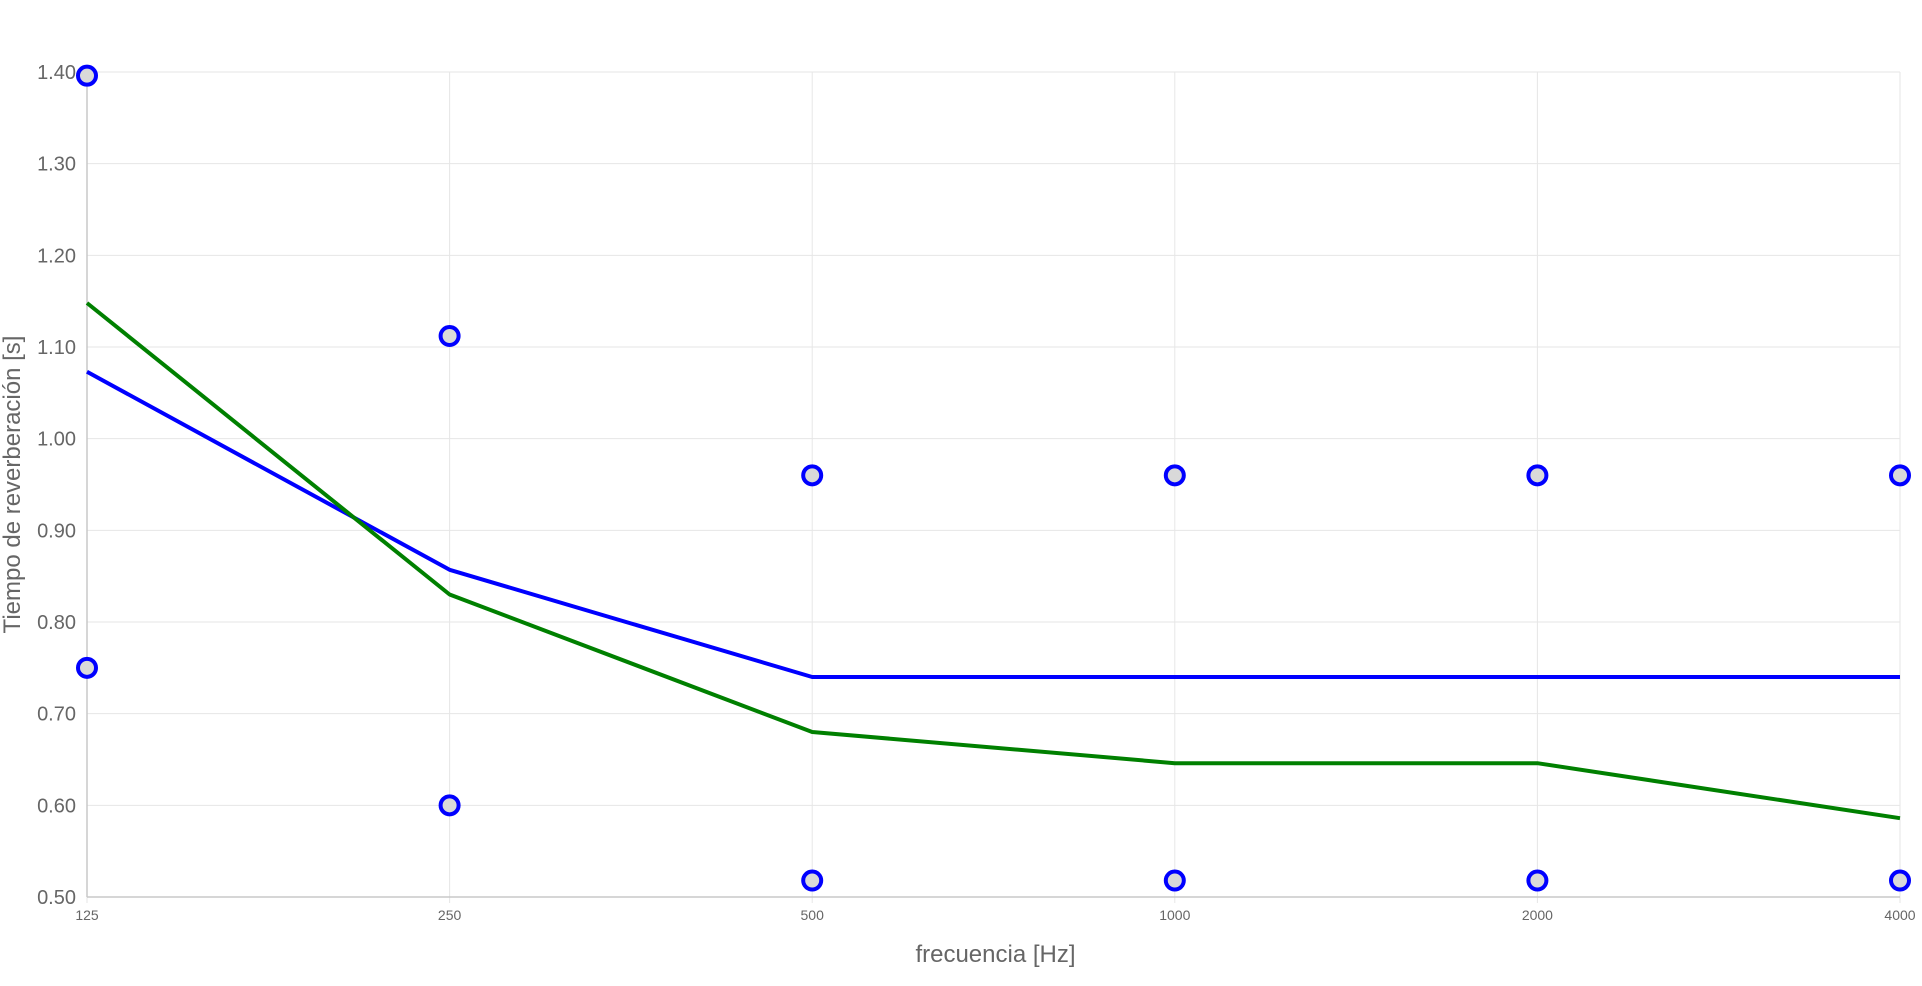 This screenshot has height=986, width=1922. I want to click on y-tick-label: 0.70, so click(56, 715).